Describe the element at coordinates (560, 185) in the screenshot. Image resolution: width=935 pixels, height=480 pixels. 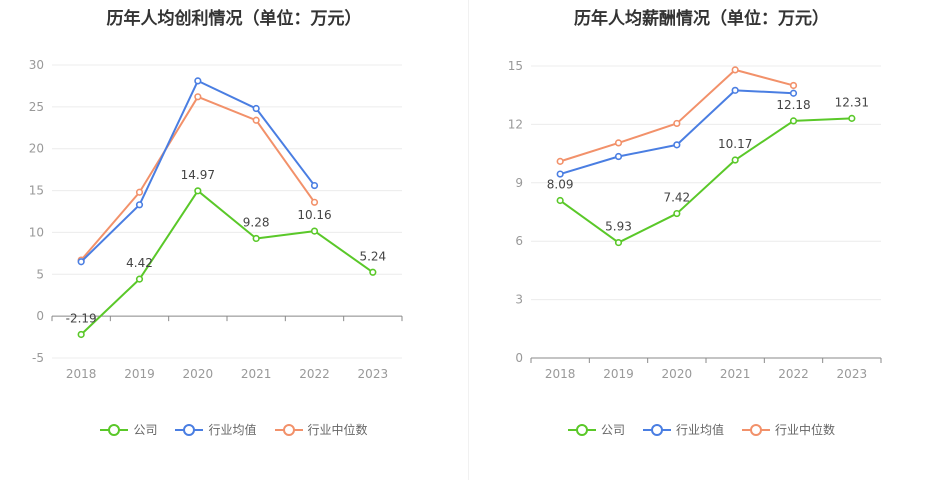
I see `data-label: 8.09` at that location.